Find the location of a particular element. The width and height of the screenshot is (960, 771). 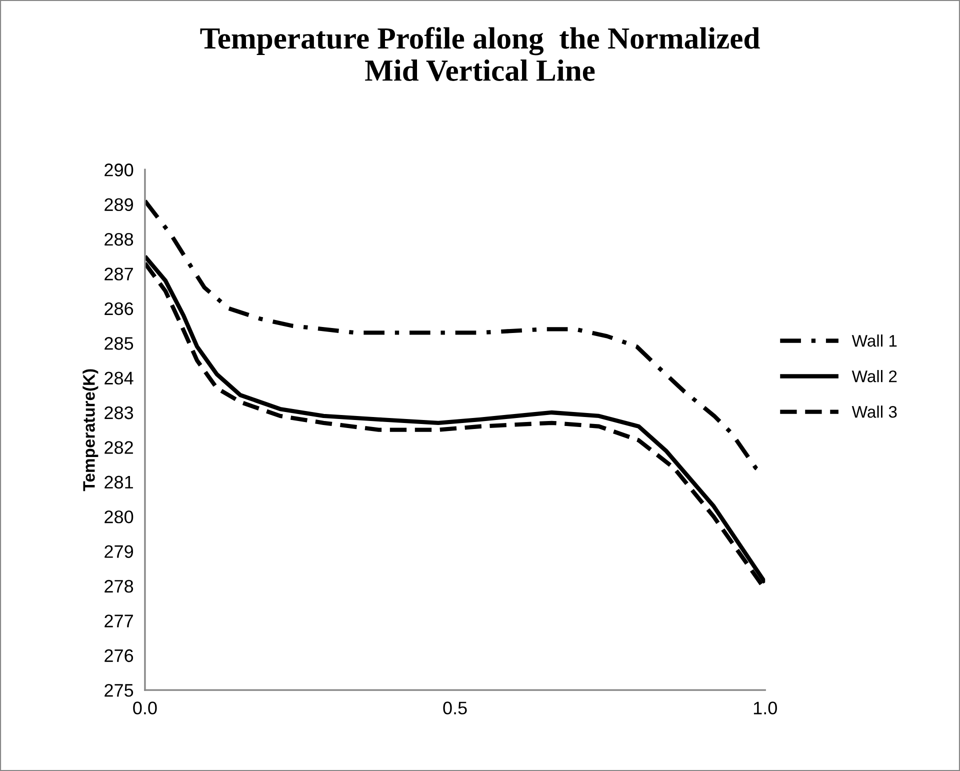

y-tick-label: 278 is located at coordinates (119, 586).